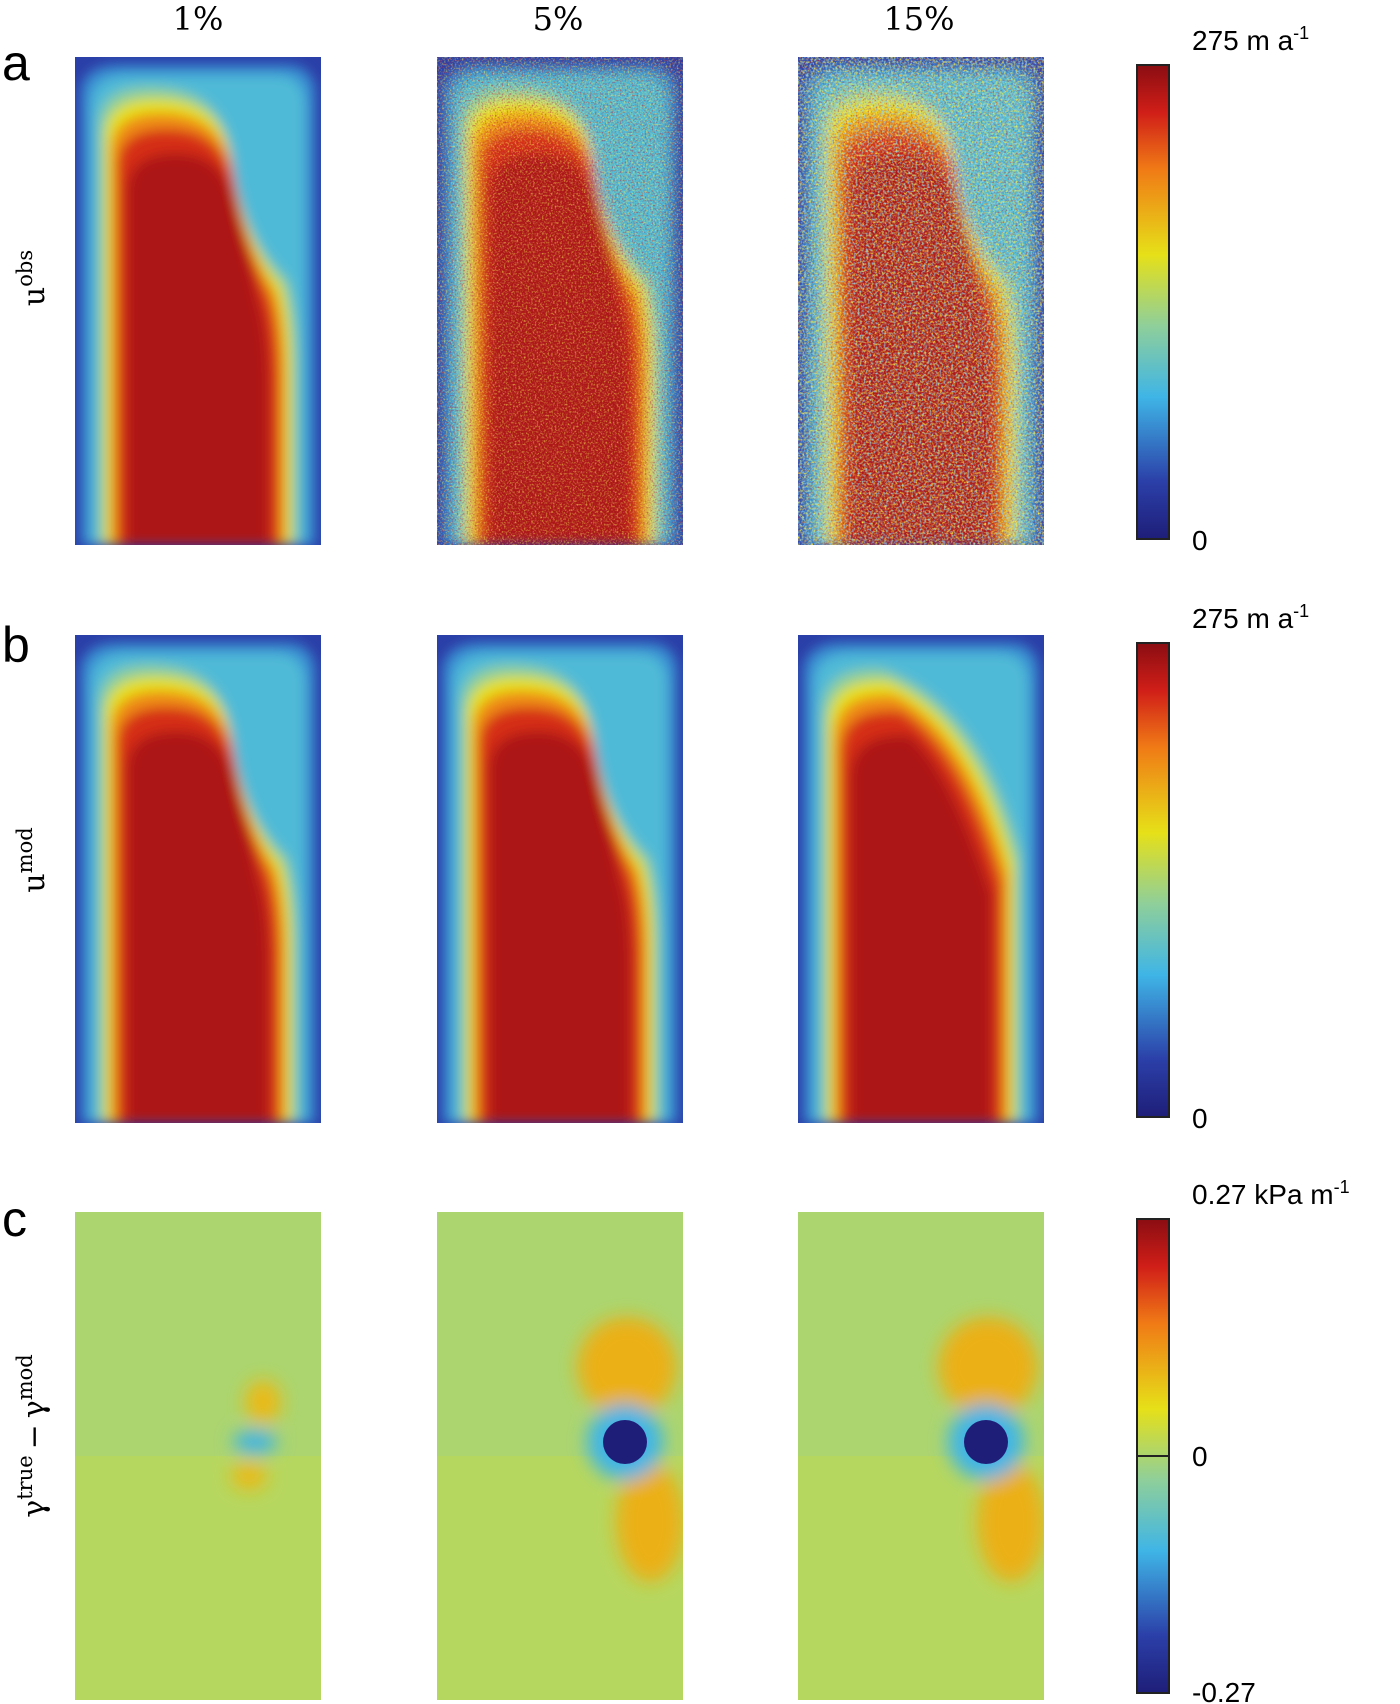  What do you see at coordinates (558, 19) in the screenshot?
I see `column-header-2: 5%` at bounding box center [558, 19].